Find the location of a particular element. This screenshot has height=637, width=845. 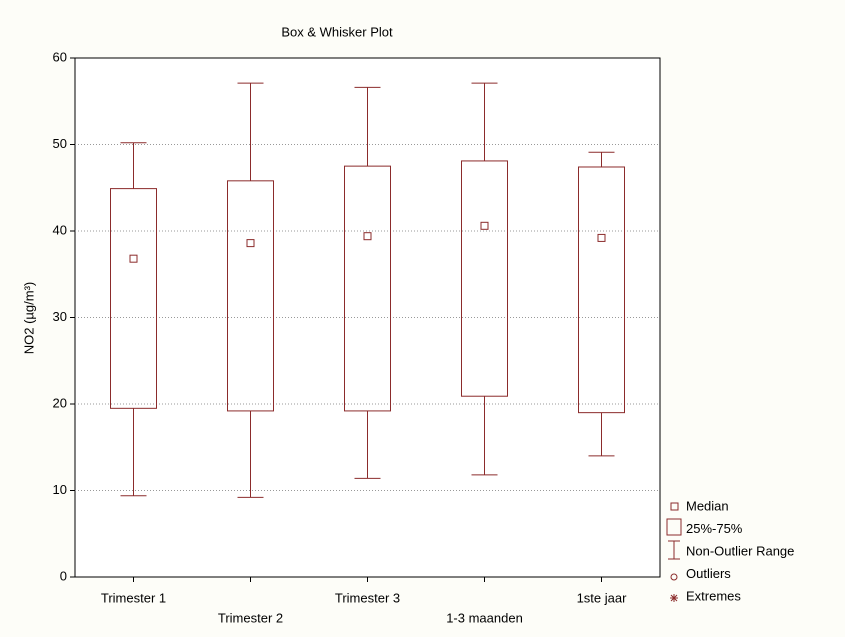

x-tick-label: 1ste jaar is located at coordinates (602, 597).